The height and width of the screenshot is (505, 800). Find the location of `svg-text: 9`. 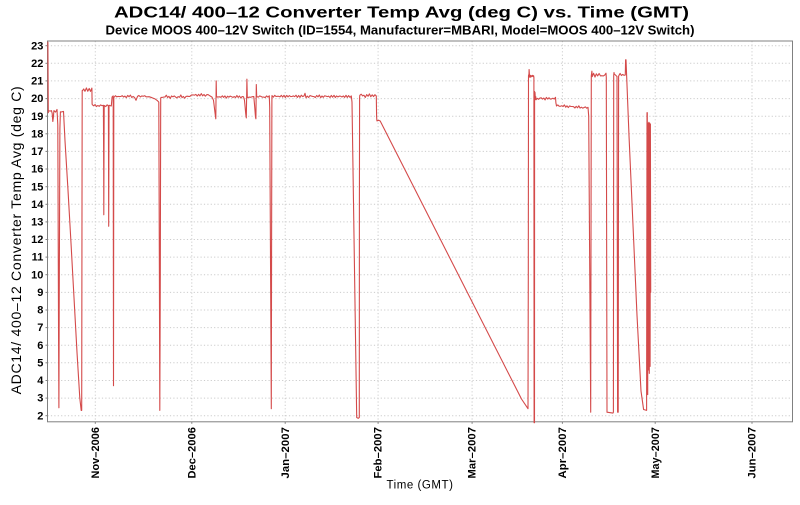

svg-text: 9 is located at coordinates (40, 293).